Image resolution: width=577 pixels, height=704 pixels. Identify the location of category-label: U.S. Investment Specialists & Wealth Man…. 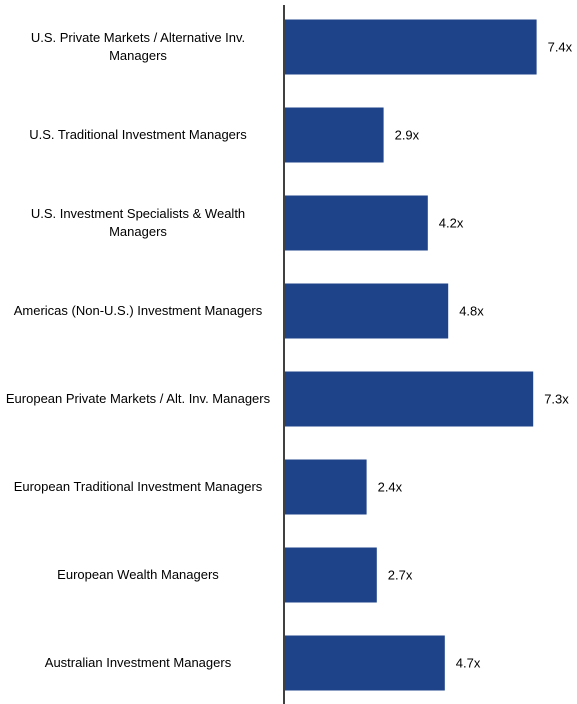
(138, 222).